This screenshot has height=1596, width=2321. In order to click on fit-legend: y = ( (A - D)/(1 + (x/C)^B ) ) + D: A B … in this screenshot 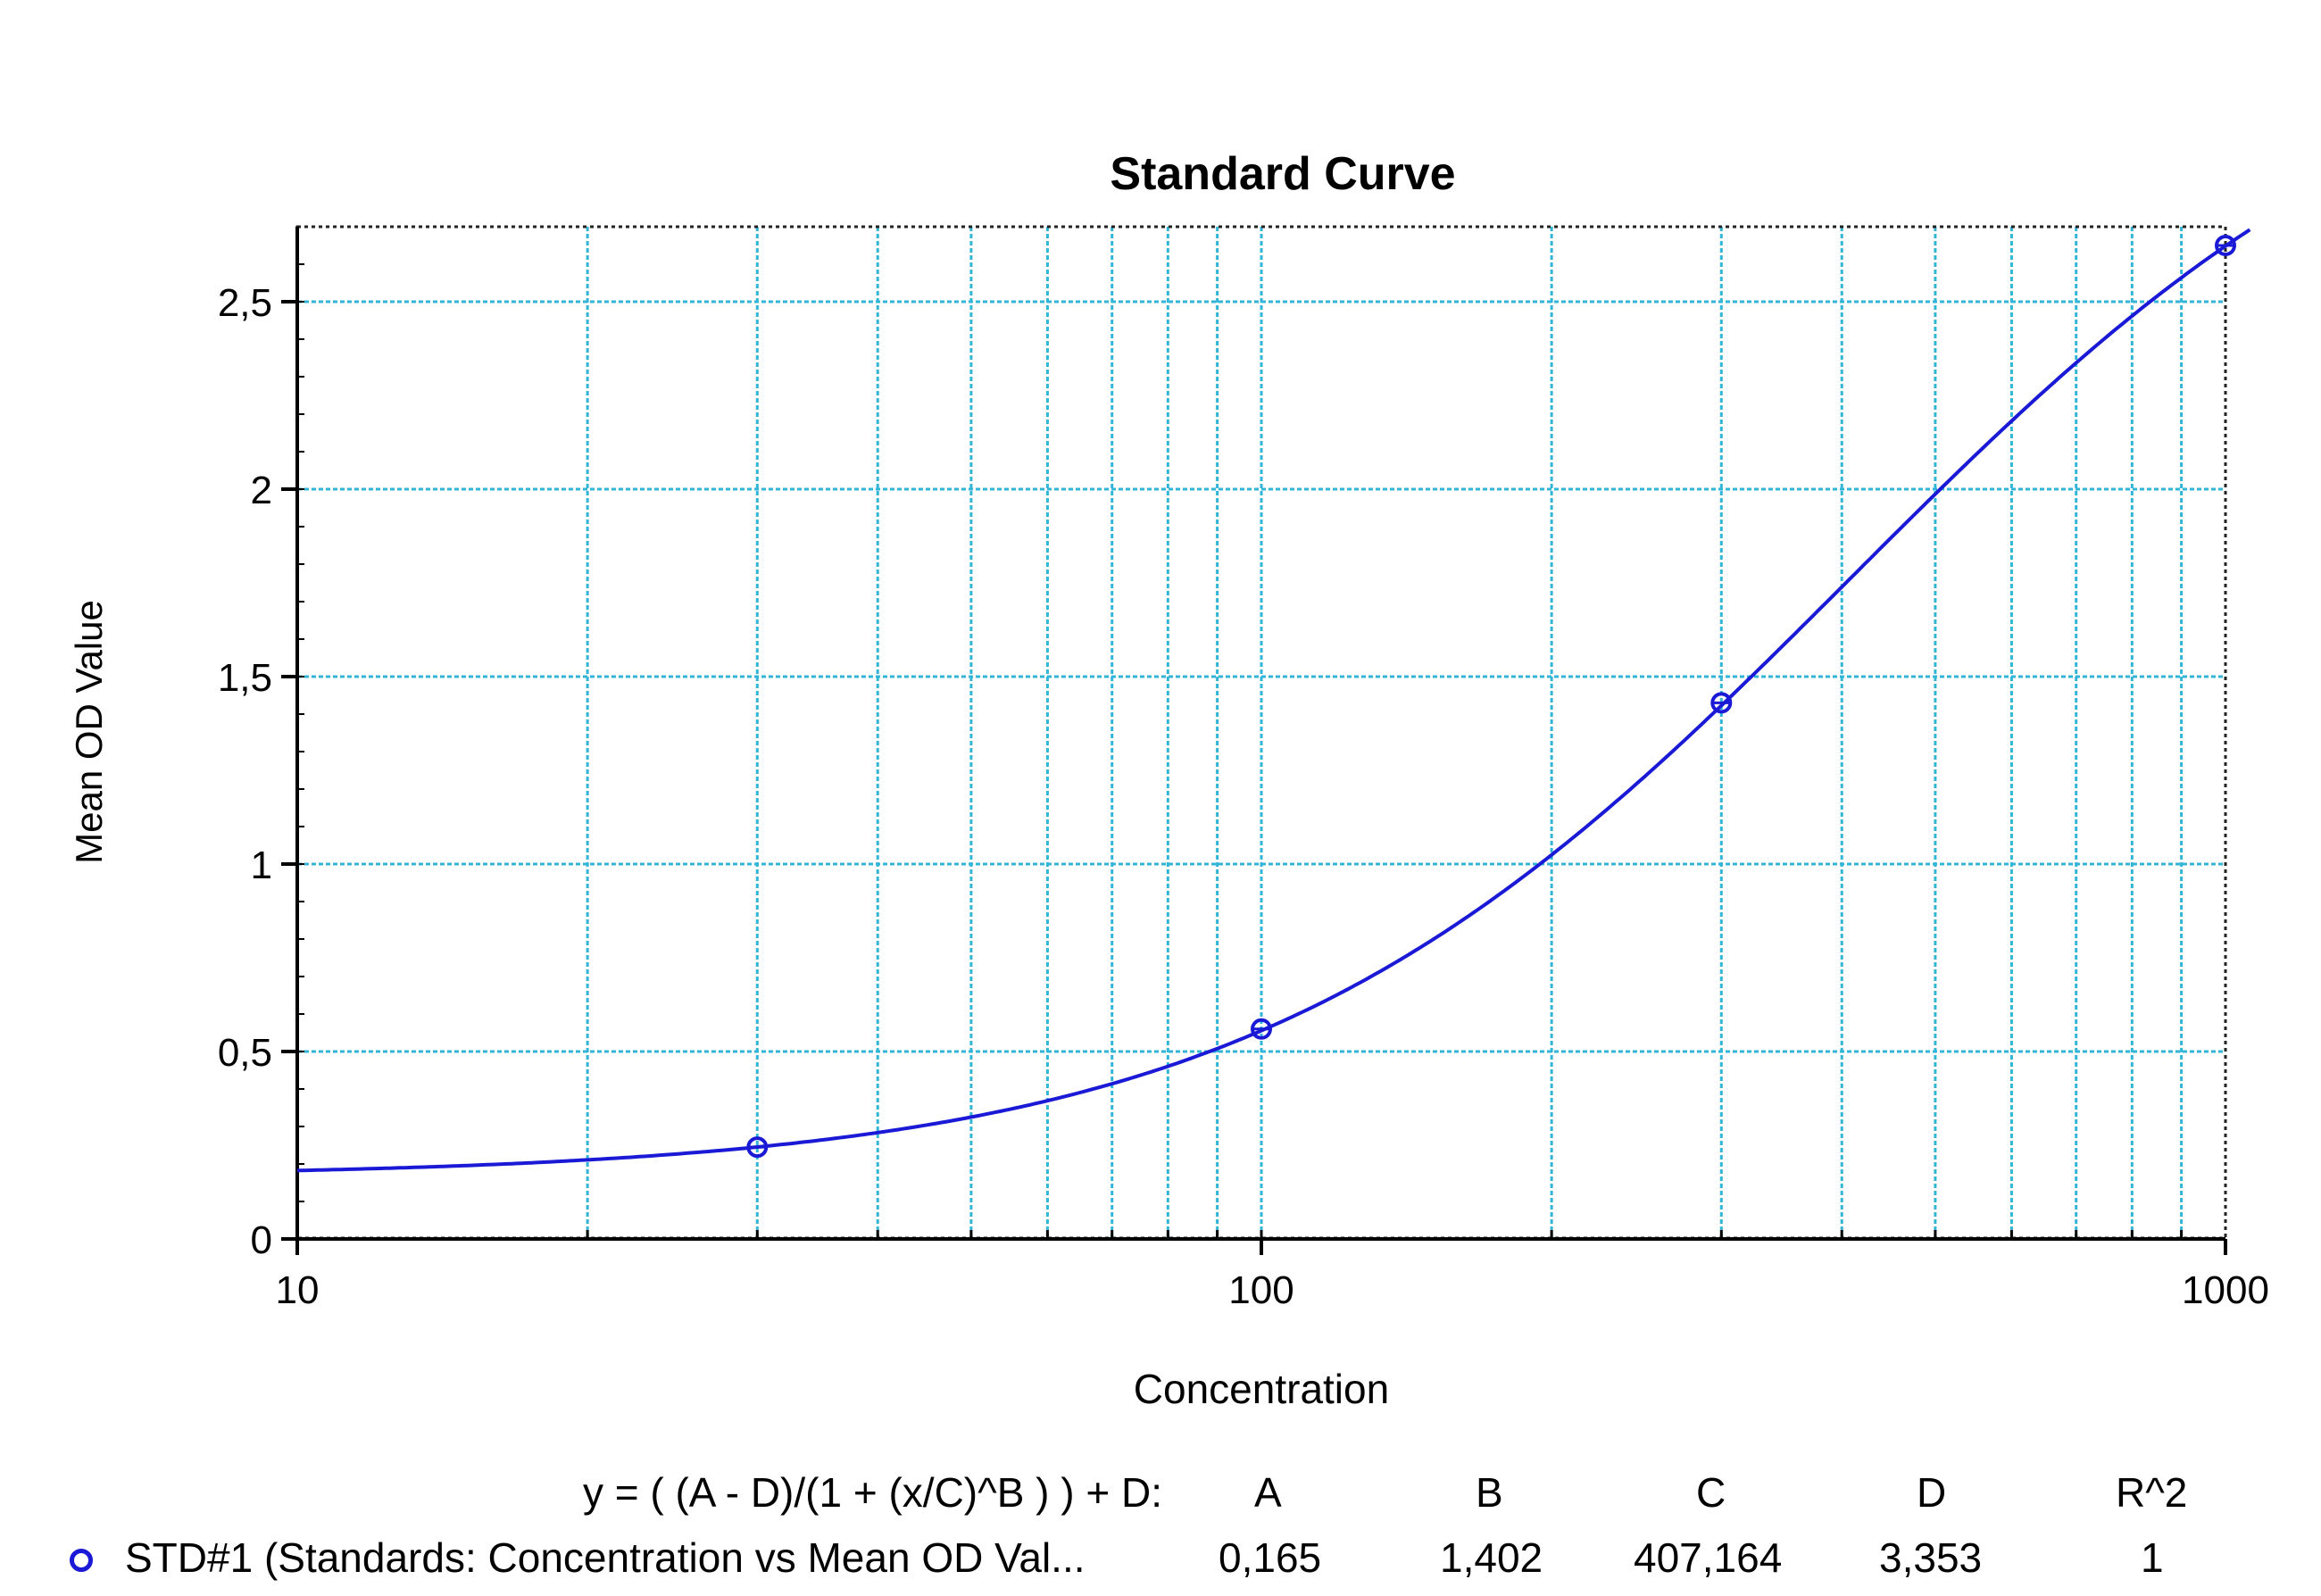, I will do `click(1160, 1521)`.